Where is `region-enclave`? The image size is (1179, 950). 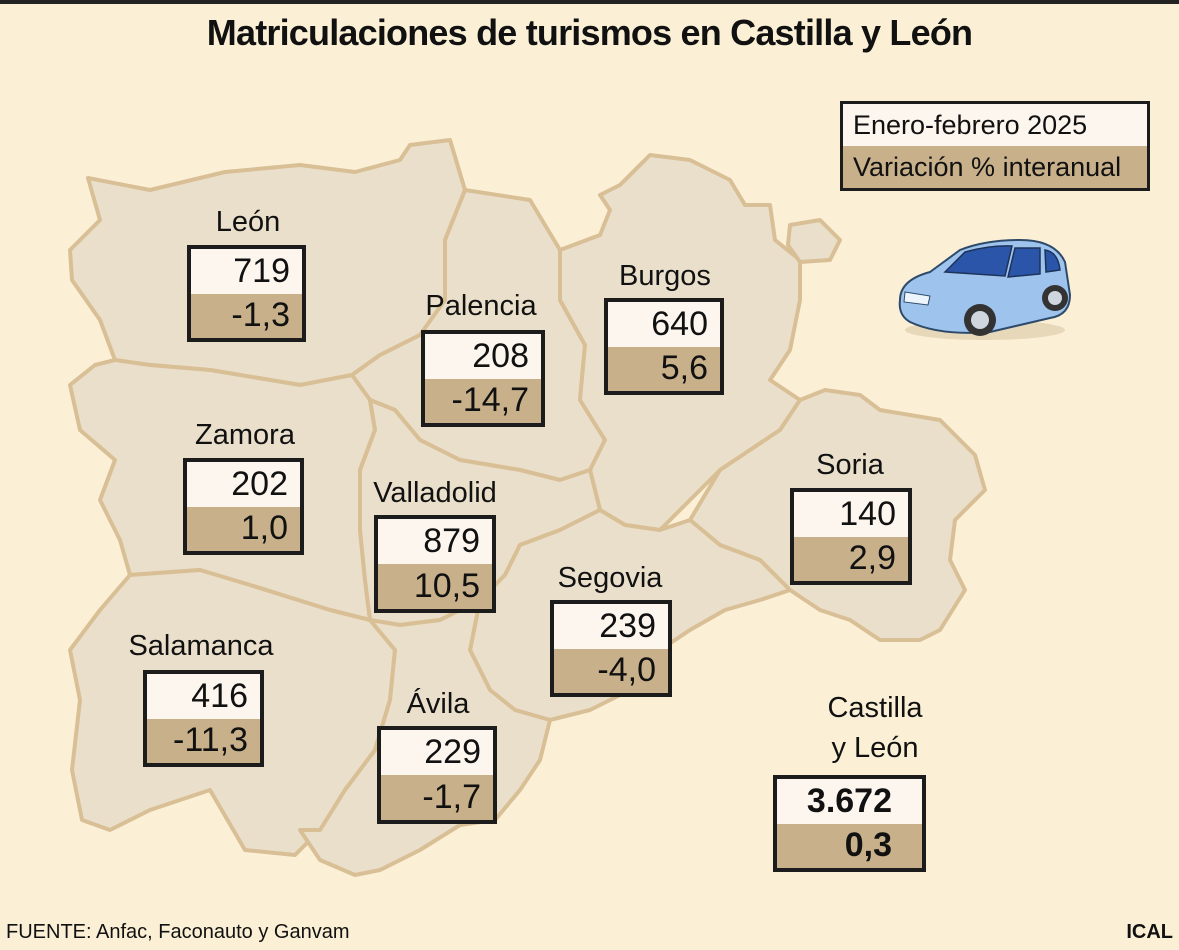
region-enclave is located at coordinates (814, 241).